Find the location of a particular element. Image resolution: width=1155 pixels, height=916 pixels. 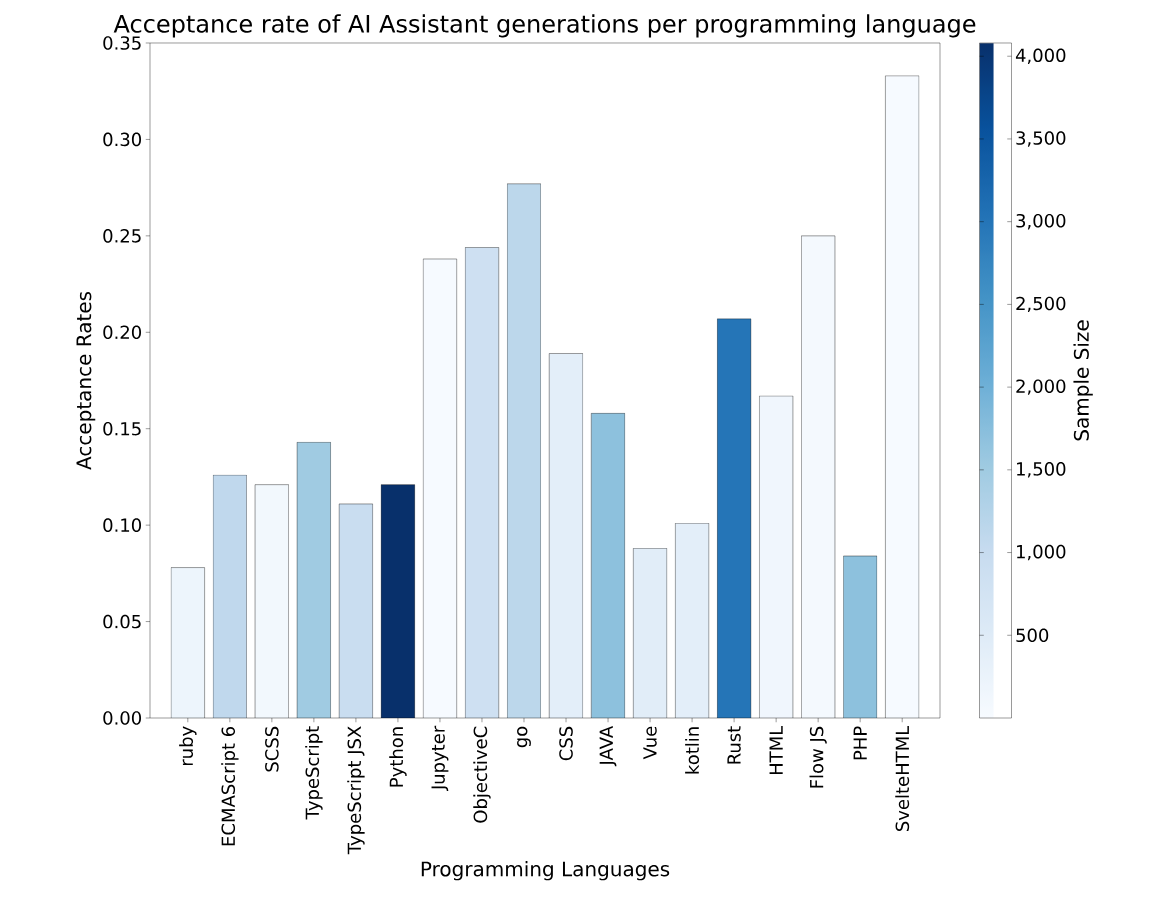

x-tick-label: Vue is located at coordinates (650, 743).